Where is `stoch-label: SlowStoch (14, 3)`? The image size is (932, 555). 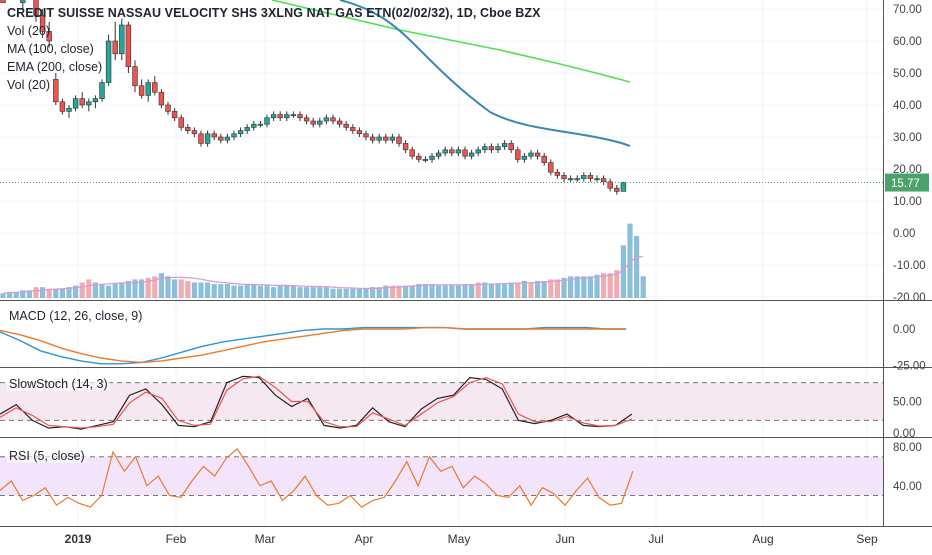 stoch-label: SlowStoch (14, 3) is located at coordinates (58, 384).